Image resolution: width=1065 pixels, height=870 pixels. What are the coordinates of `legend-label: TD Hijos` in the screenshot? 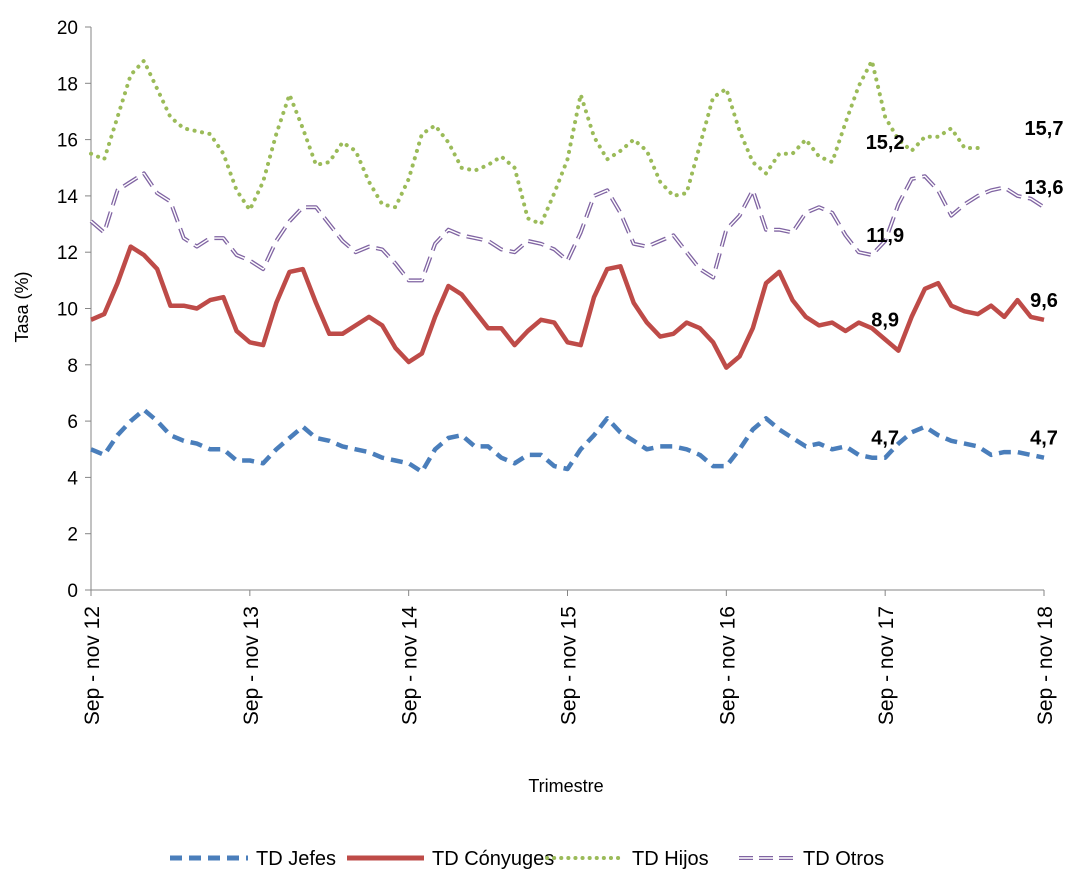 It's located at (670, 859).